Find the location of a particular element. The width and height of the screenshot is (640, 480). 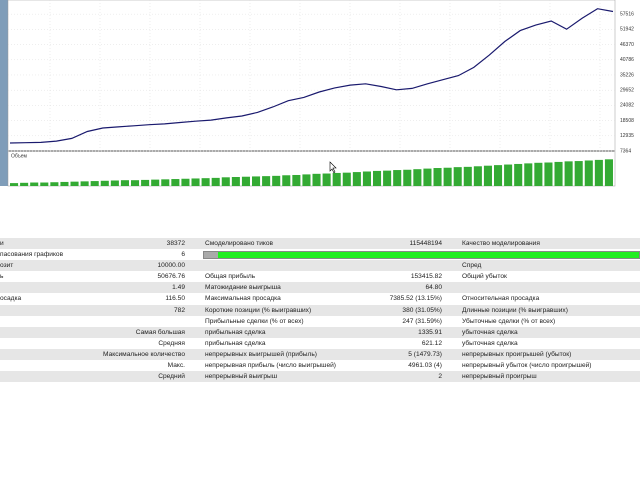

report-cell: непрерывных выигрышей (прибыль) is located at coordinates (261, 354).